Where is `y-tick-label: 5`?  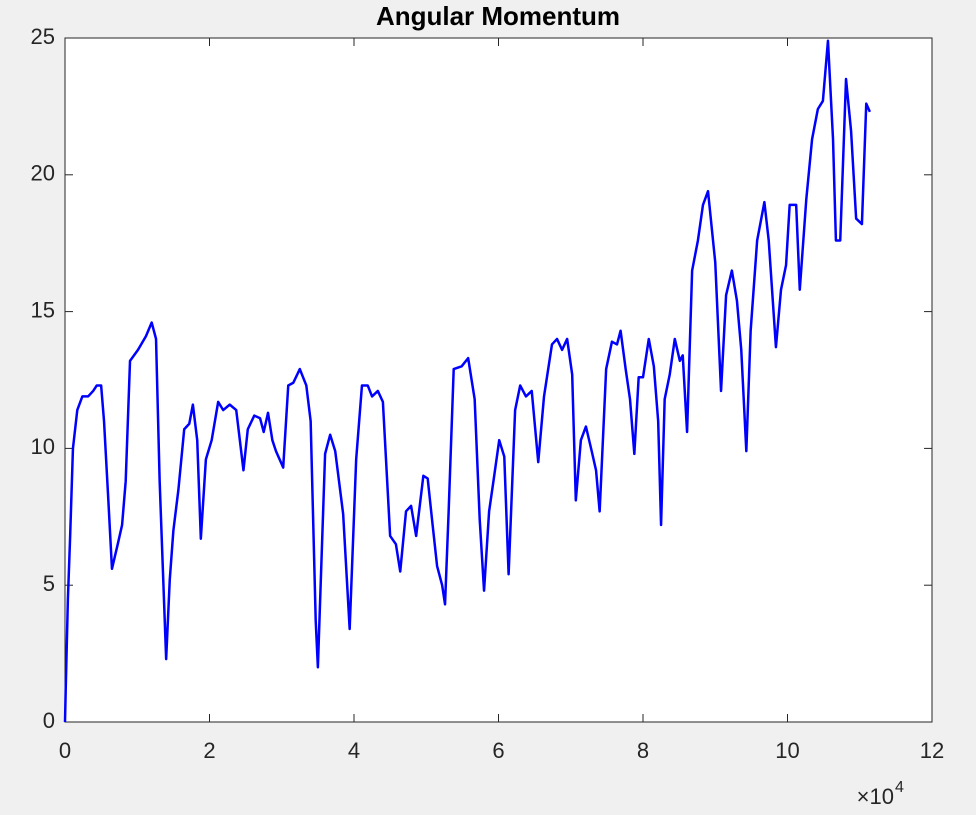
y-tick-label: 5 is located at coordinates (49, 583).